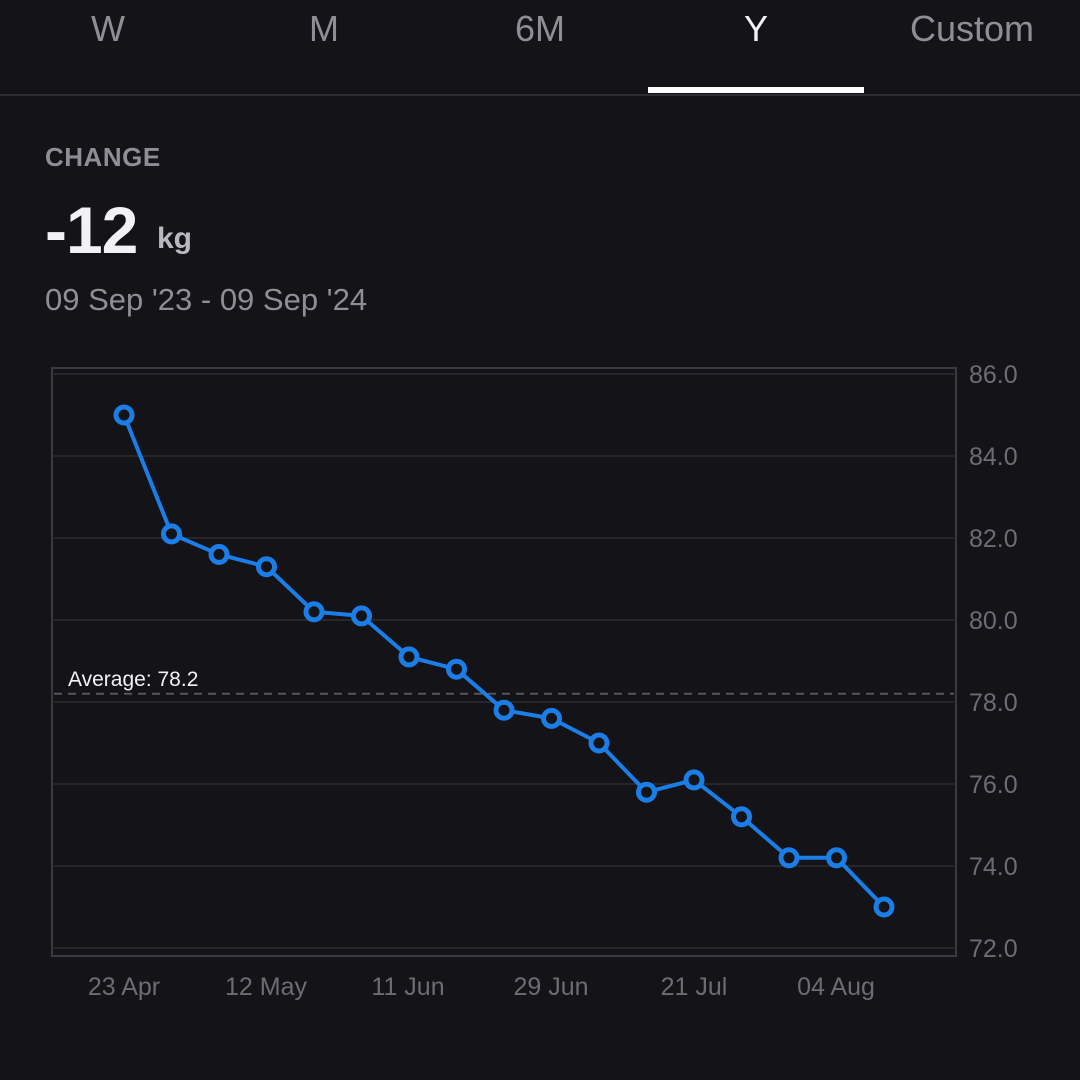 The height and width of the screenshot is (1080, 1080). I want to click on active-tab-indicator, so click(756, 90).